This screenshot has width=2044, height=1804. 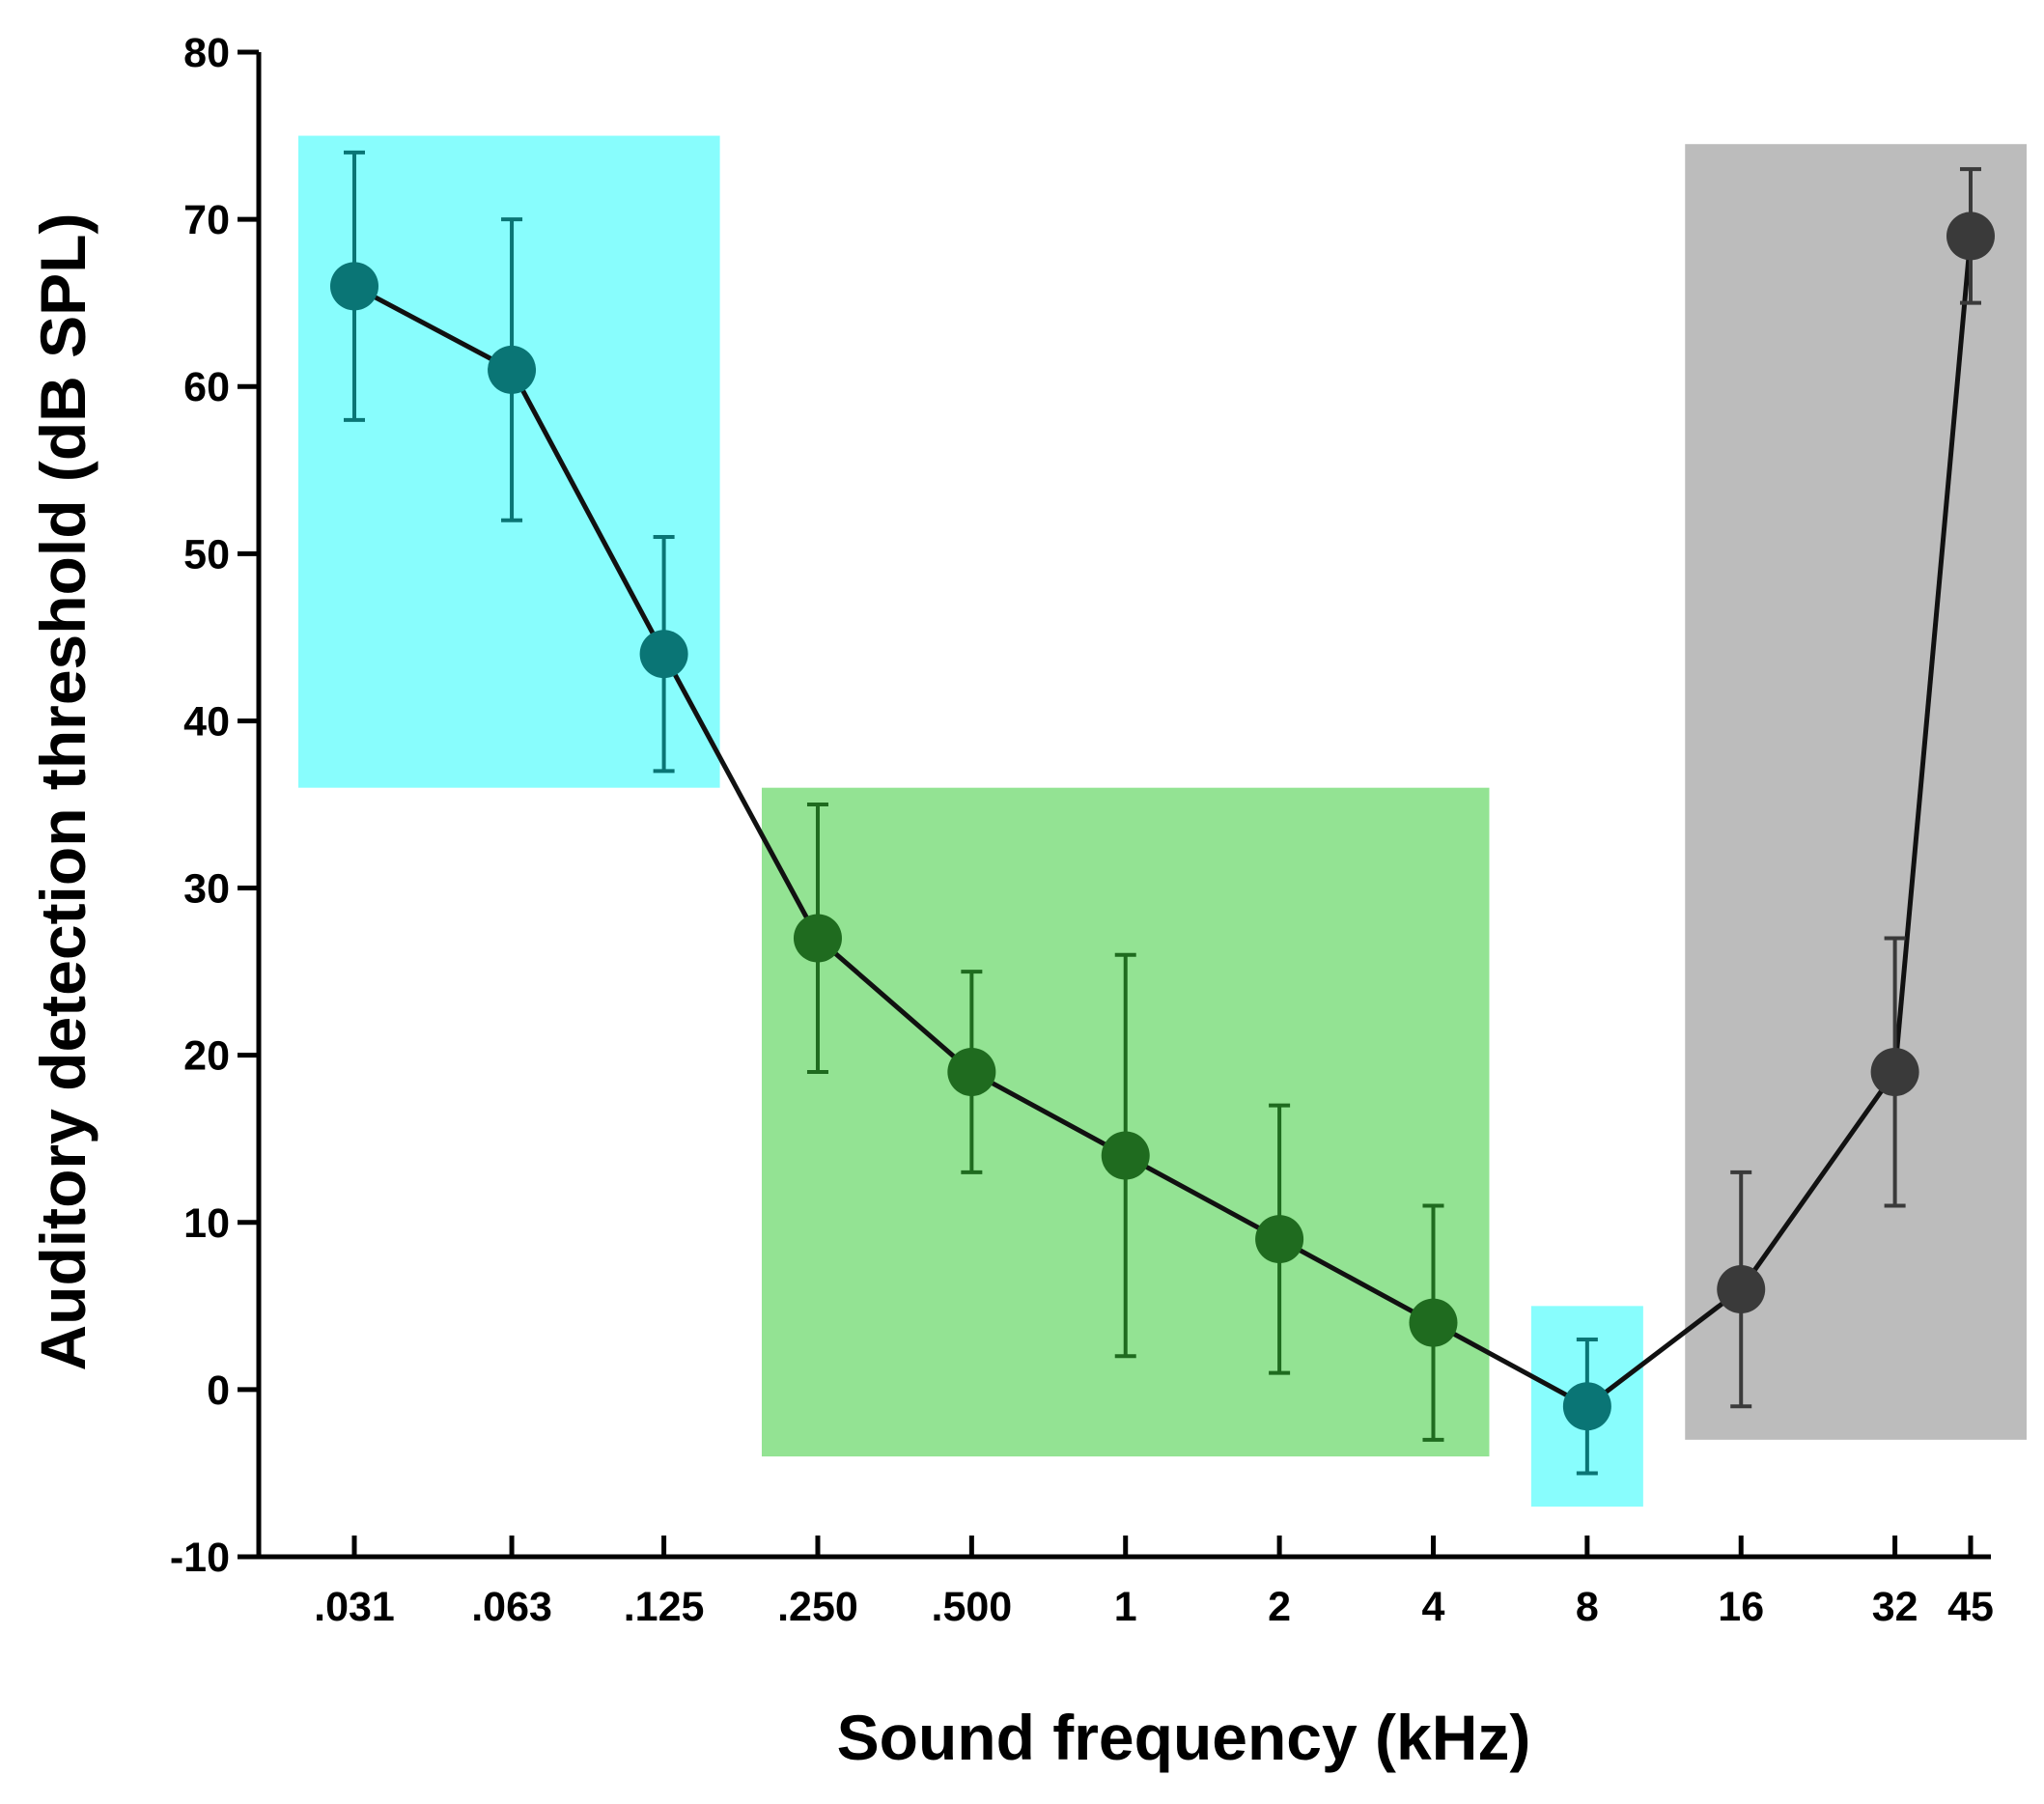 I want to click on y-axis-ticks: -10 0 10 20 30 40 50 60 70 80, so click(x=215, y=805).